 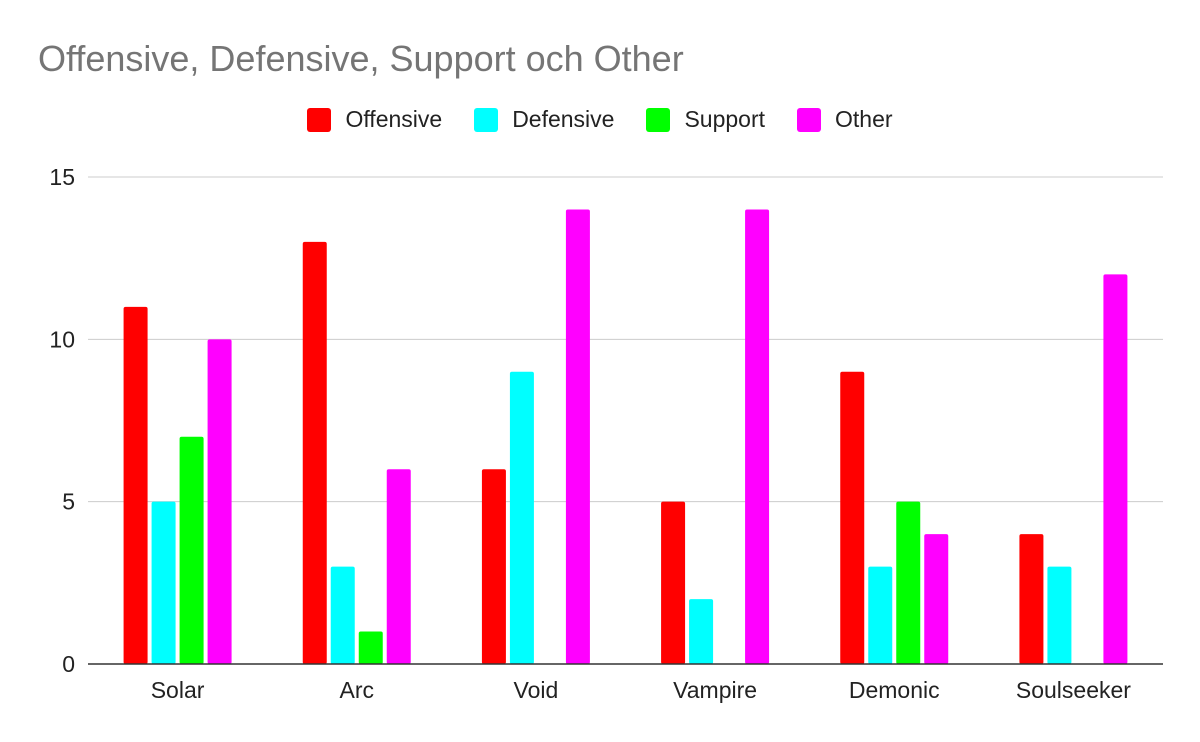 I want to click on bar-offensive-soulseeker, so click(x=1031, y=599).